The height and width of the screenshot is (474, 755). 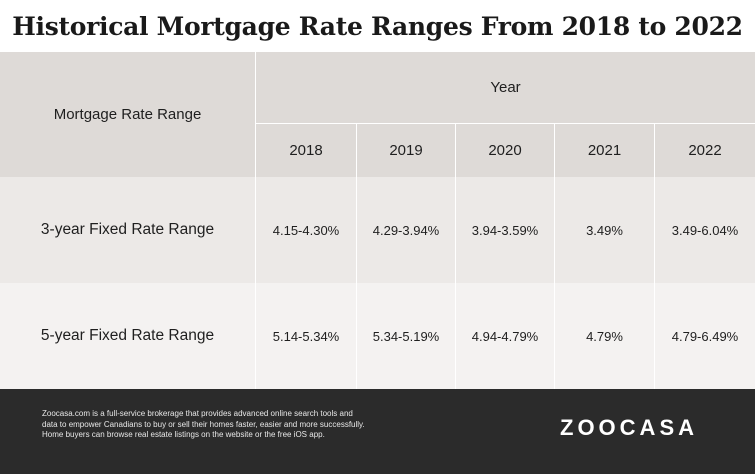 I want to click on year-header-2021: 2021, so click(x=604, y=150).